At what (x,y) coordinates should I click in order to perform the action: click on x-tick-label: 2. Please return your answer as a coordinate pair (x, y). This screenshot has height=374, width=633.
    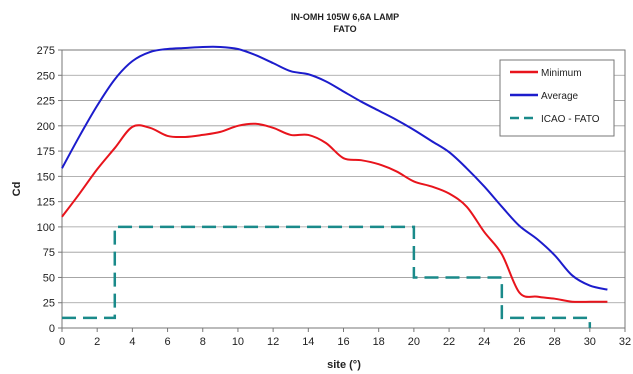
    Looking at the image, I should click on (97, 342).